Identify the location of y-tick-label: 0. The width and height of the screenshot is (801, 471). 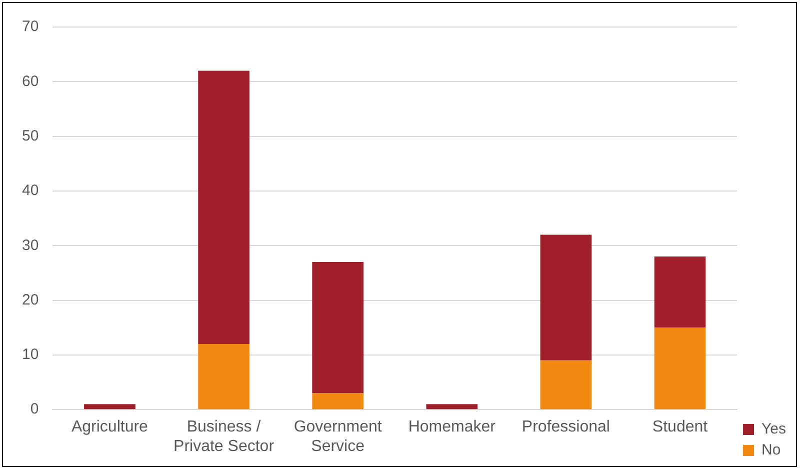
(34, 409).